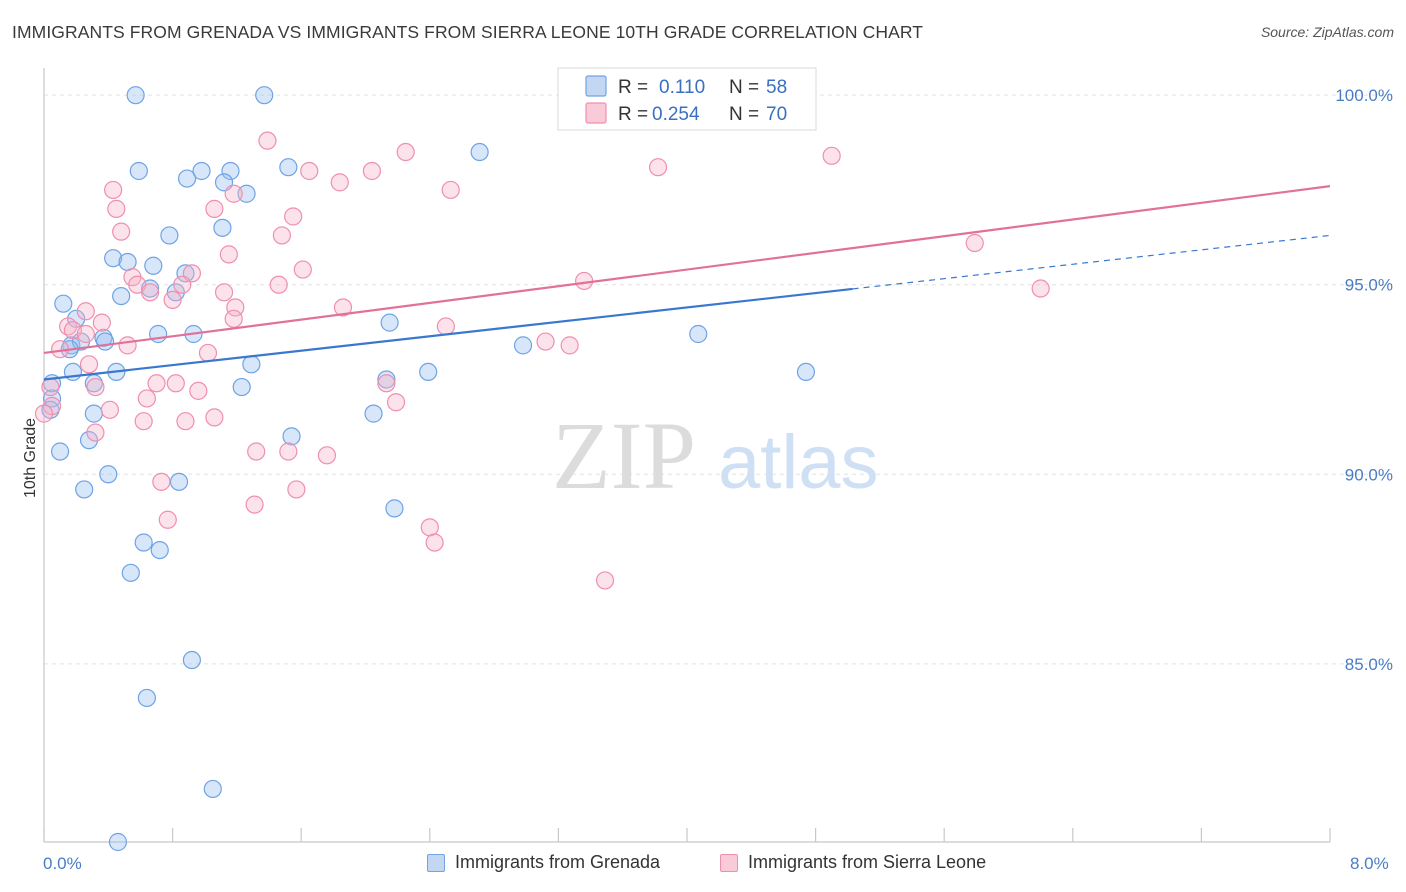 The image size is (1406, 892). What do you see at coordinates (62, 863) in the screenshot?
I see `x-tick-label-min: 0.0%` at bounding box center [62, 863].